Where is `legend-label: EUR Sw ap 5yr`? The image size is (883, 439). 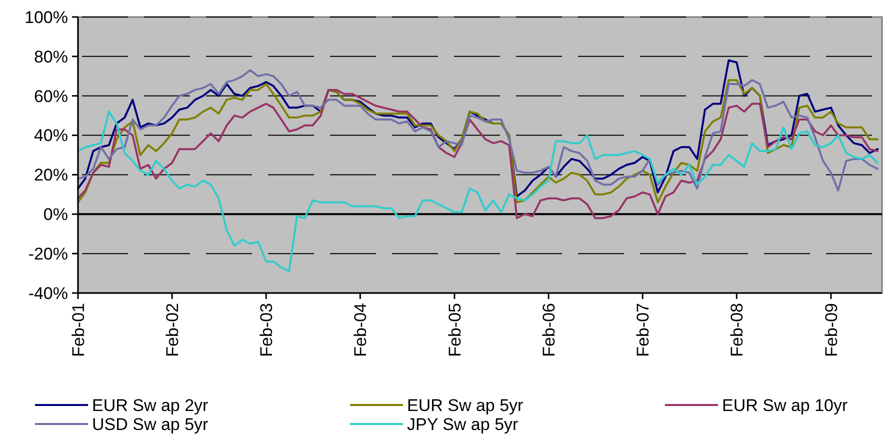 legend-label: EUR Sw ap 5yr is located at coordinates (465, 405).